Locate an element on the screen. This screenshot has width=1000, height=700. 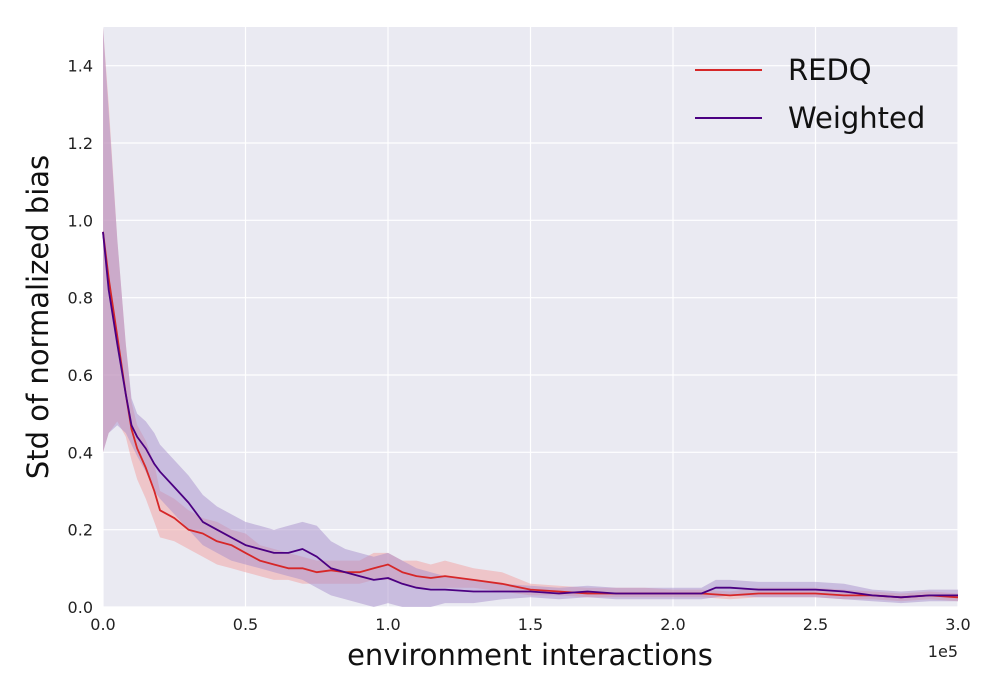
x-tick-labels: 0.0 0.5 1.0 1.5 2.0 2.5 3.0 is located at coordinates (530, 624).